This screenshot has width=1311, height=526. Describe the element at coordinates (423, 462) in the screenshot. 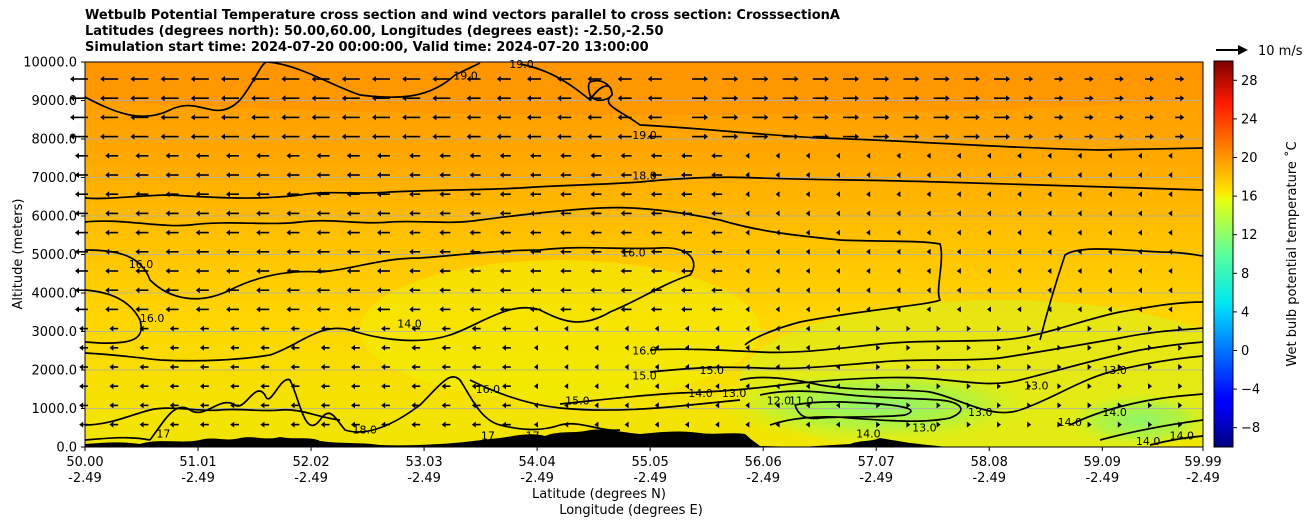

I see `x-tick-label-lat: 53.03` at that location.